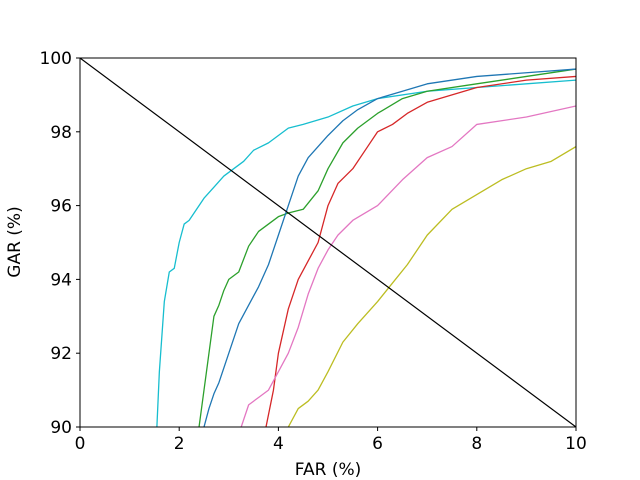 The width and height of the screenshot is (640, 480). What do you see at coordinates (278, 444) in the screenshot?
I see `x-tick-label: 4` at bounding box center [278, 444].